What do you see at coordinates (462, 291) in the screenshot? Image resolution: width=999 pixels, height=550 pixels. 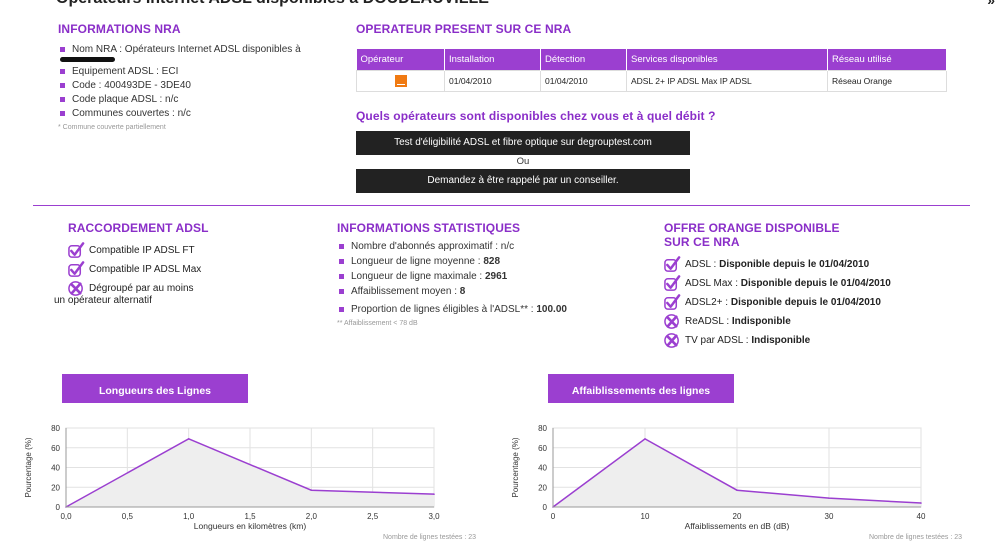 I see `stats-item-value: 8` at bounding box center [462, 291].